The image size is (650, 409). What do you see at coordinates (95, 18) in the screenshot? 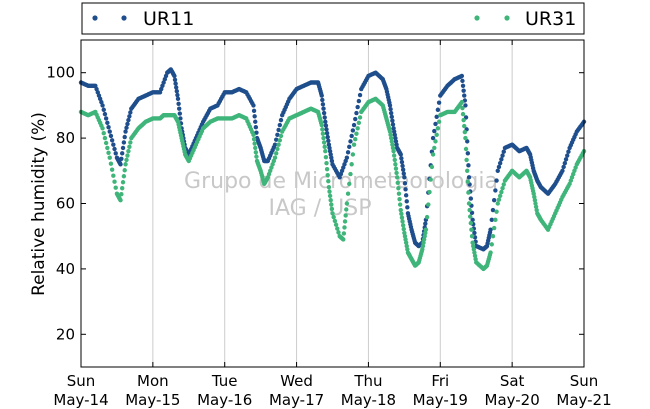
I see `legend-marker-ur11-a` at bounding box center [95, 18].